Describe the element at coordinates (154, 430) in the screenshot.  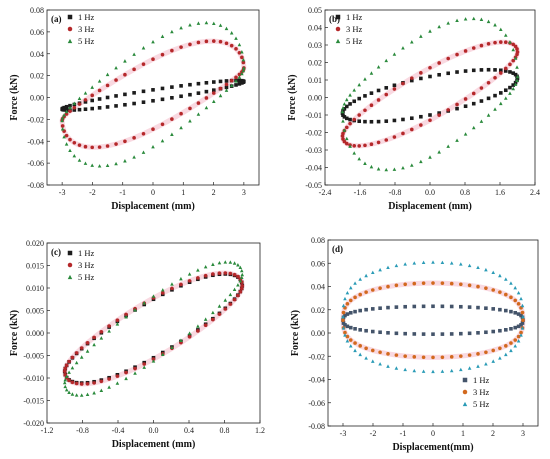
I see `x-tick-label: 0.0` at that location.